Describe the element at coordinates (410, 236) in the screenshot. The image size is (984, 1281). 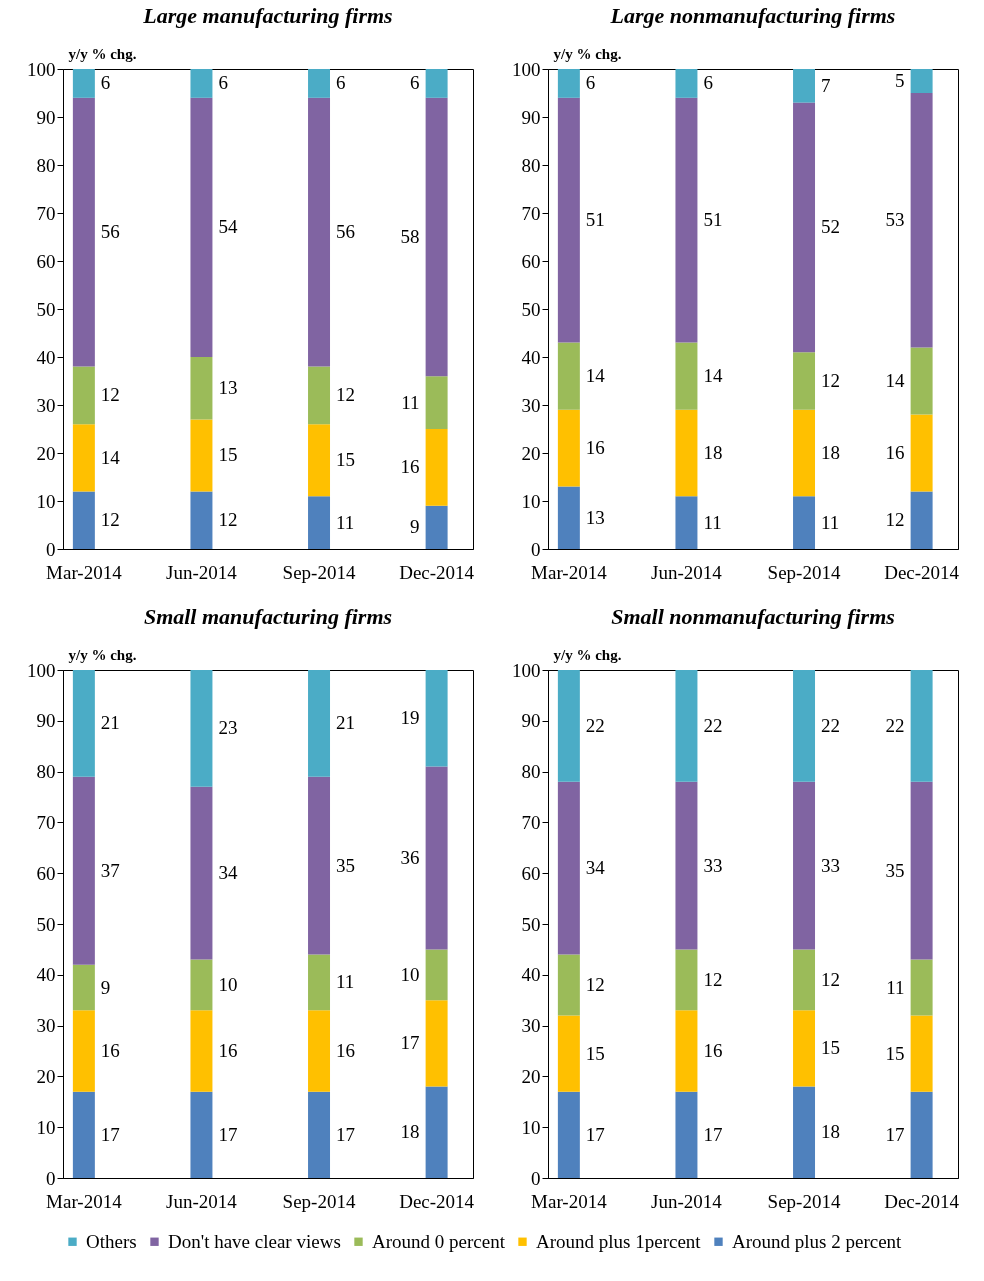
I see `data-label: 58` at that location.